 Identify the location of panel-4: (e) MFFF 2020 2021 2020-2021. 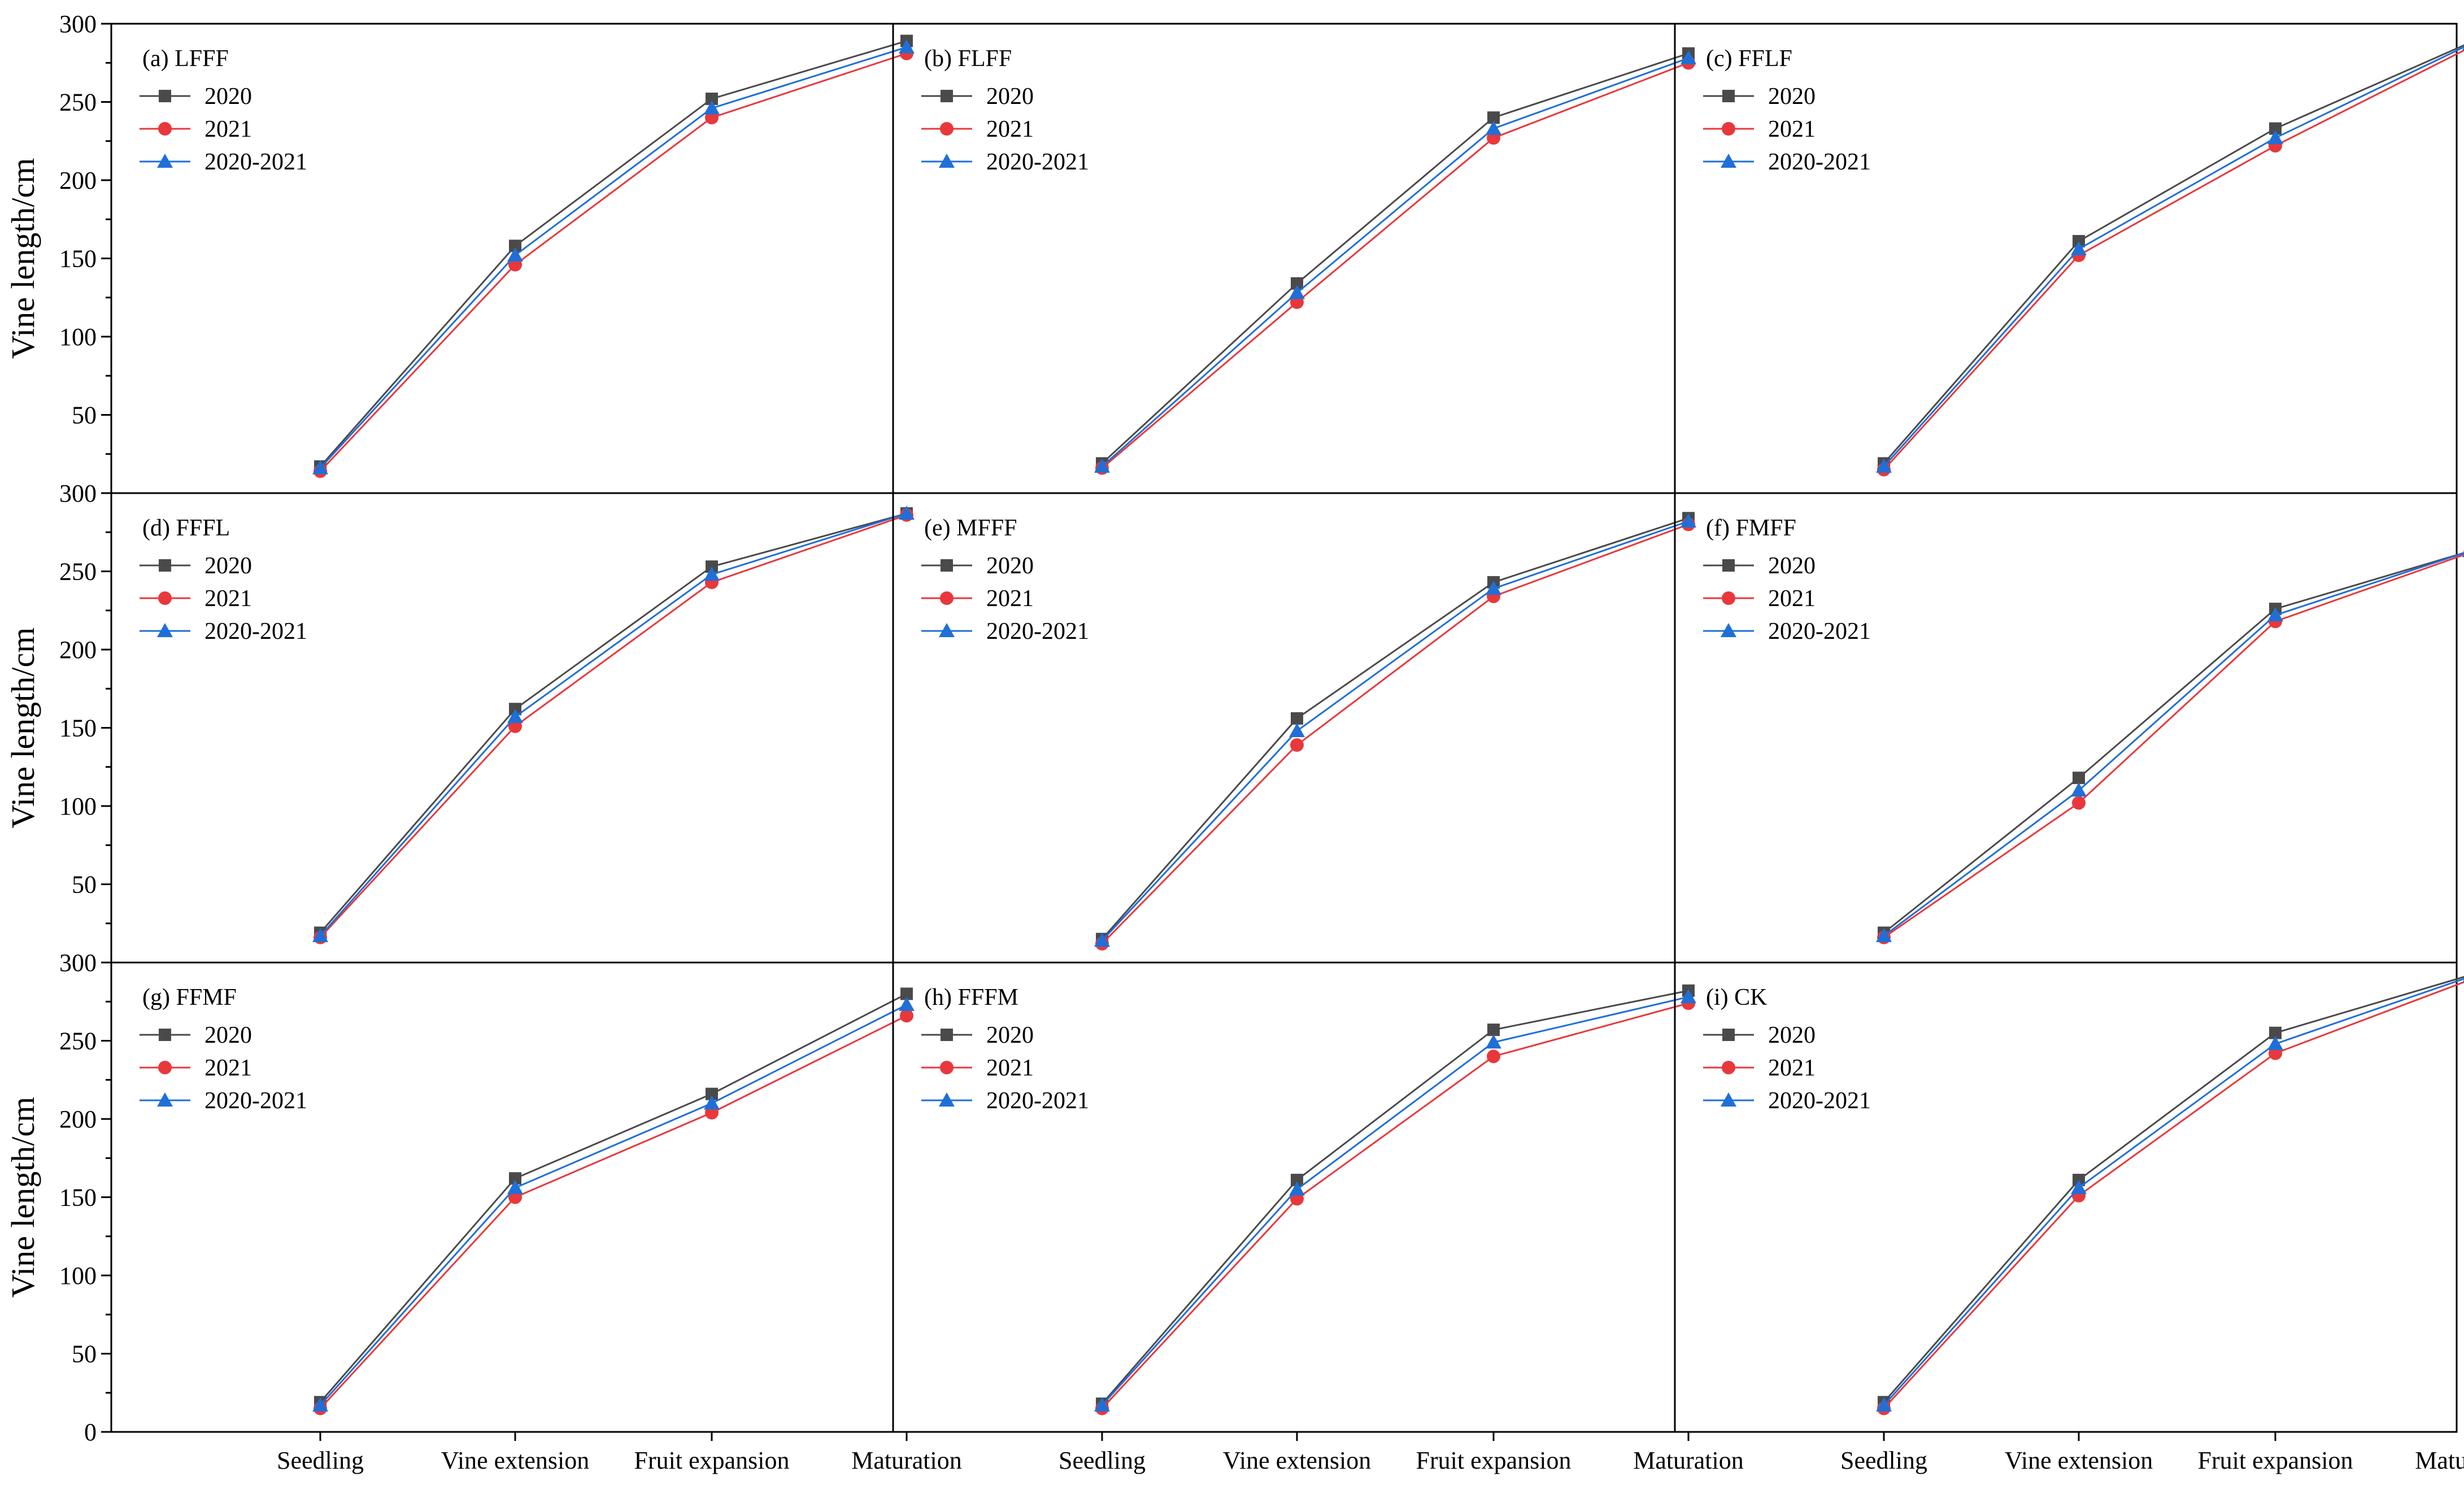
(1294, 728).